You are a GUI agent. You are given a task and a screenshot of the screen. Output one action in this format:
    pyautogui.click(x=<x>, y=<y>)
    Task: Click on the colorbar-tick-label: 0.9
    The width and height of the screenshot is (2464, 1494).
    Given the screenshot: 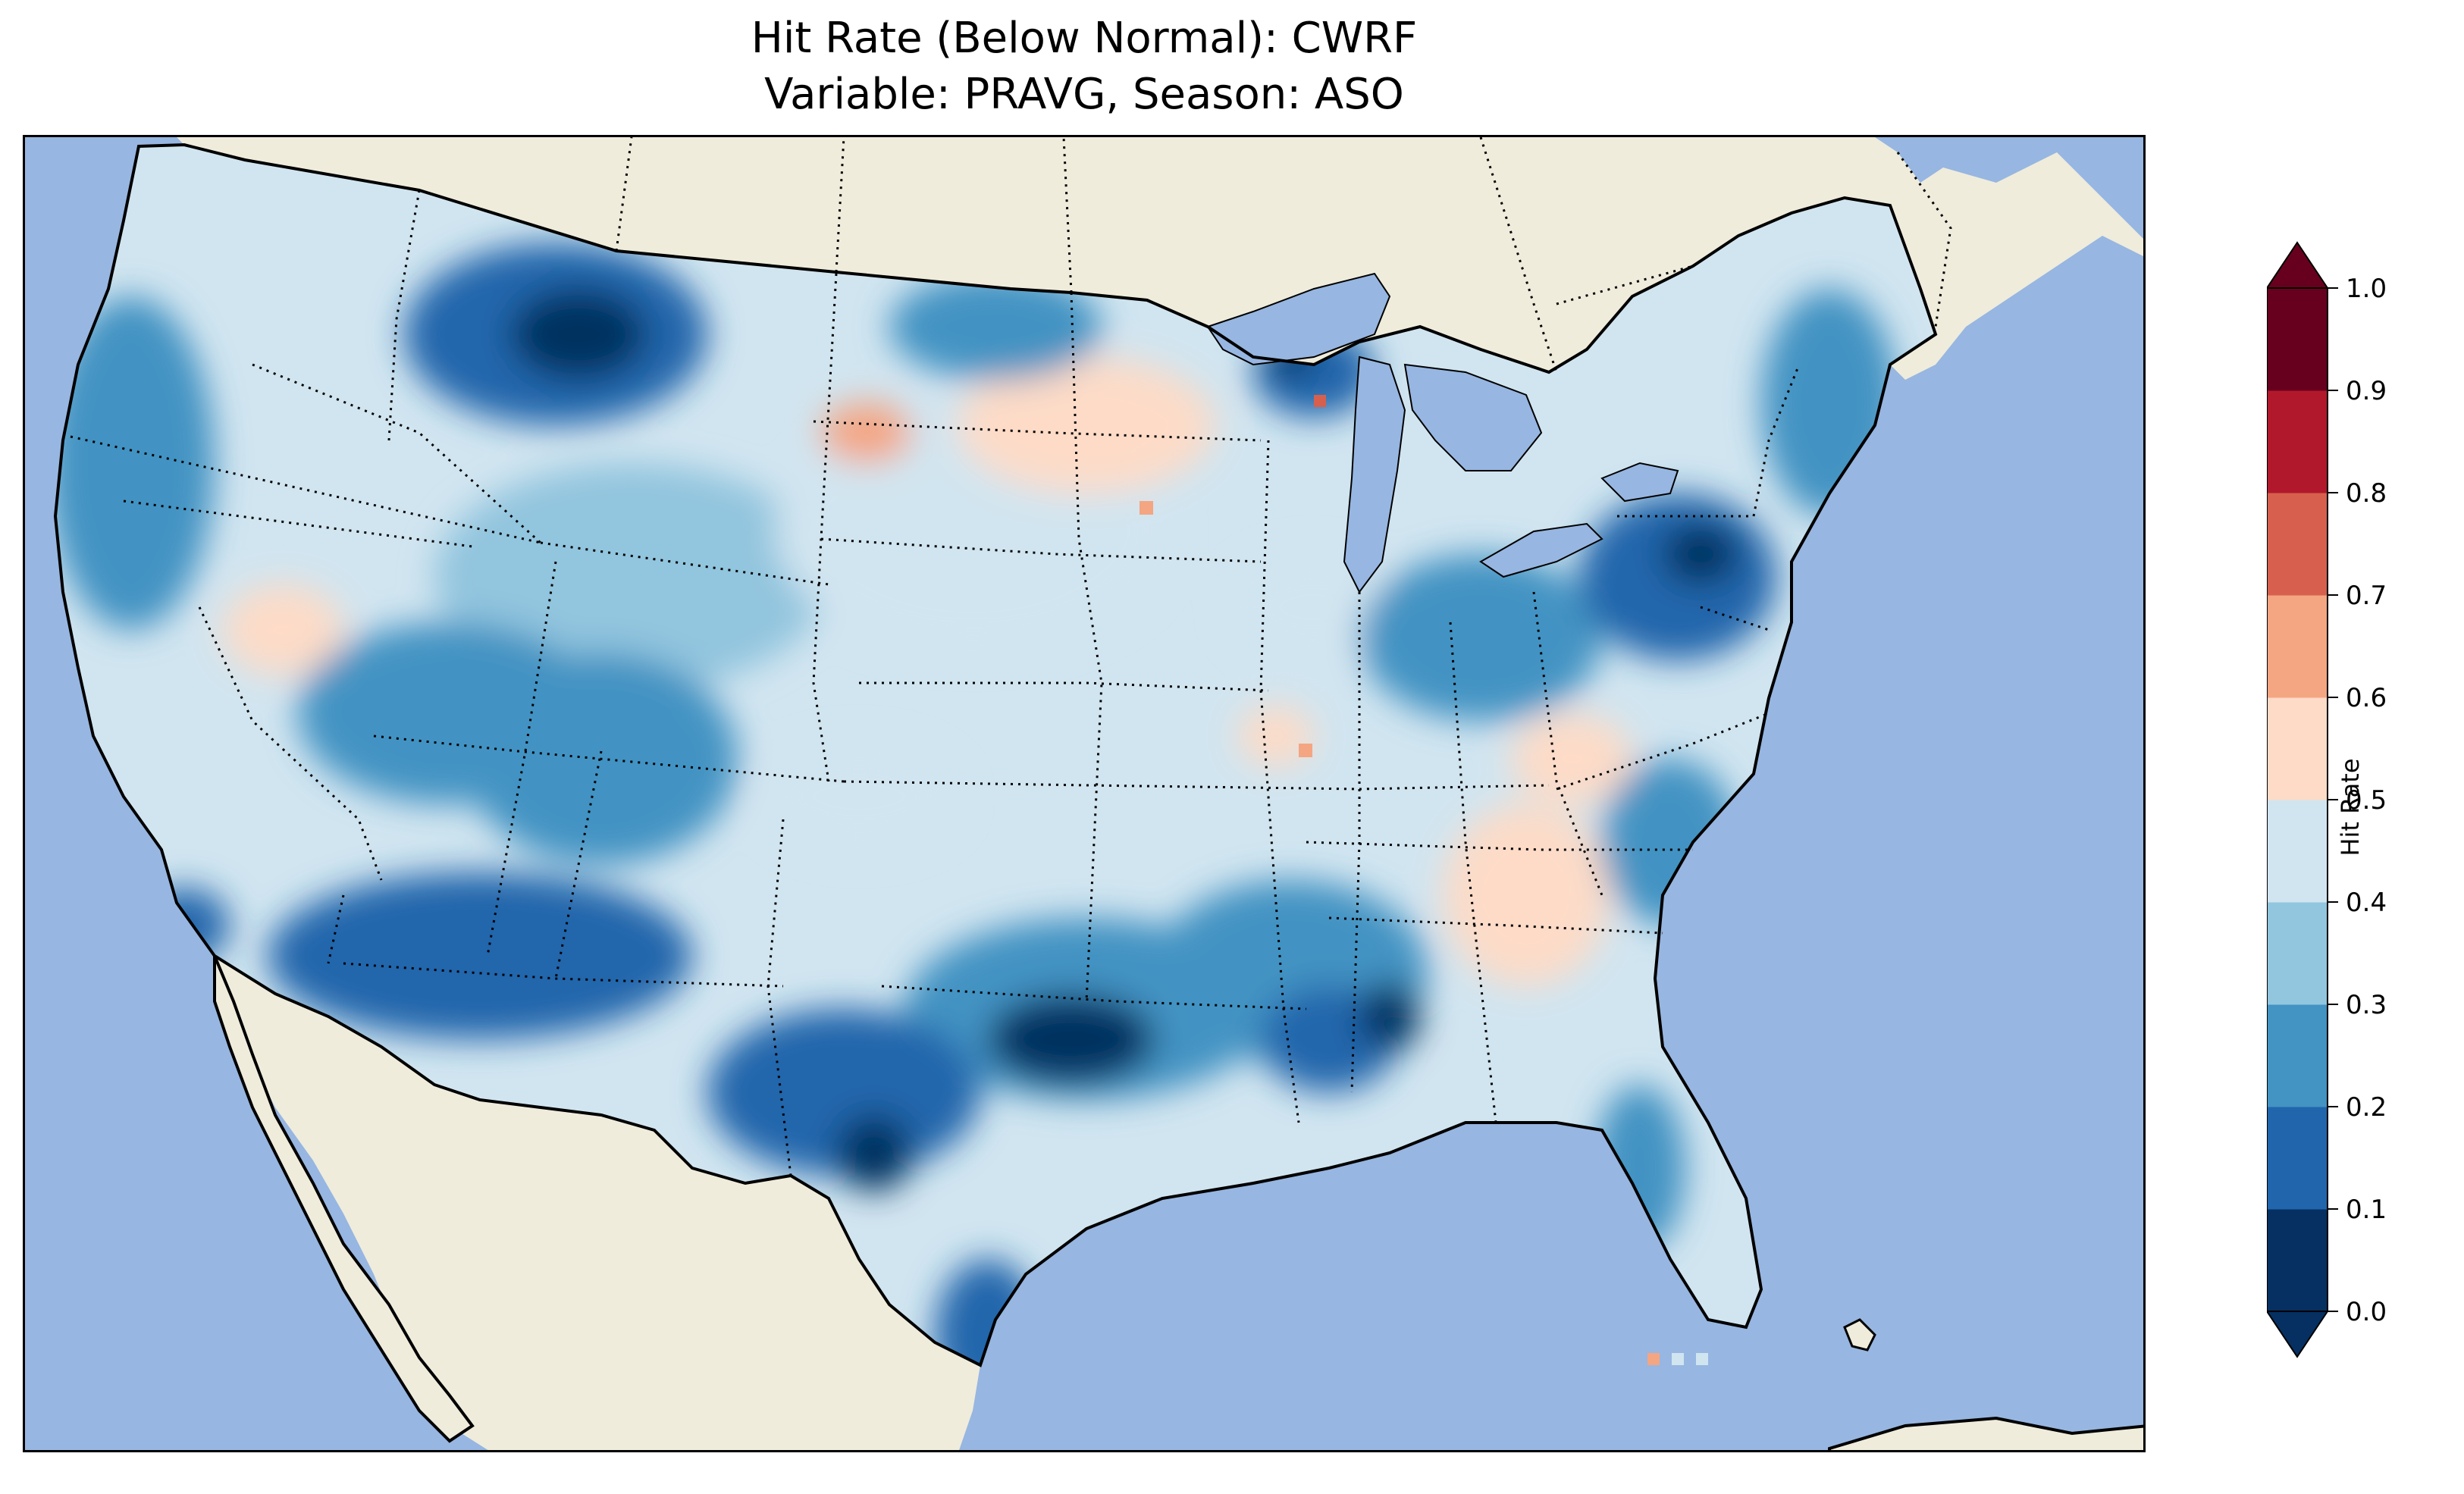 What is the action you would take?
    pyautogui.click(x=2367, y=391)
    